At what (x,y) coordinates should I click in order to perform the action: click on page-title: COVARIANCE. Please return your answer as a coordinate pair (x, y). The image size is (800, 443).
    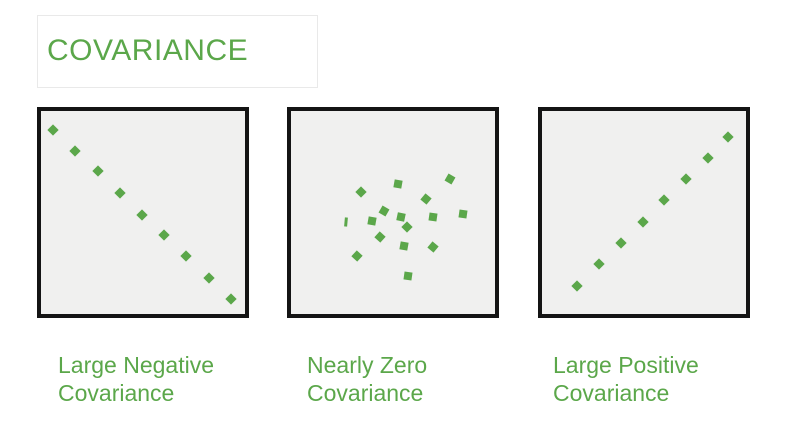
    Looking at the image, I should click on (148, 50).